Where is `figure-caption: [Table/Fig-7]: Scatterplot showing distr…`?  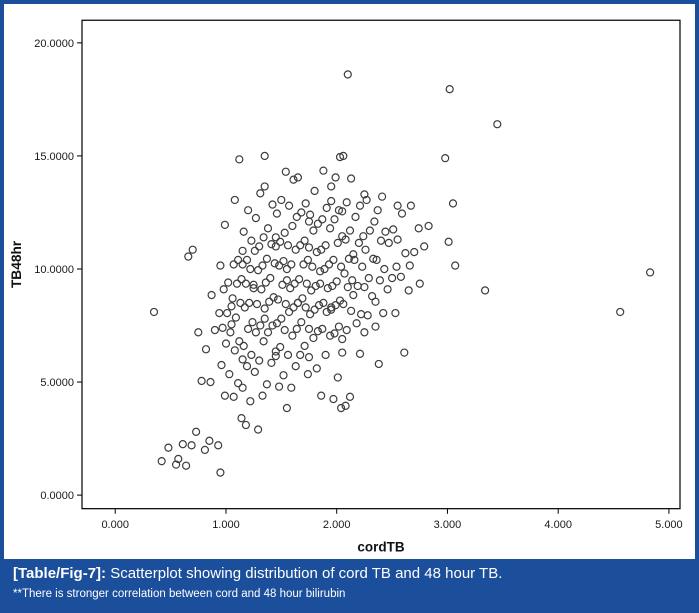 figure-caption: [Table/Fig-7]: Scatterplot showing distr… is located at coordinates (349, 584).